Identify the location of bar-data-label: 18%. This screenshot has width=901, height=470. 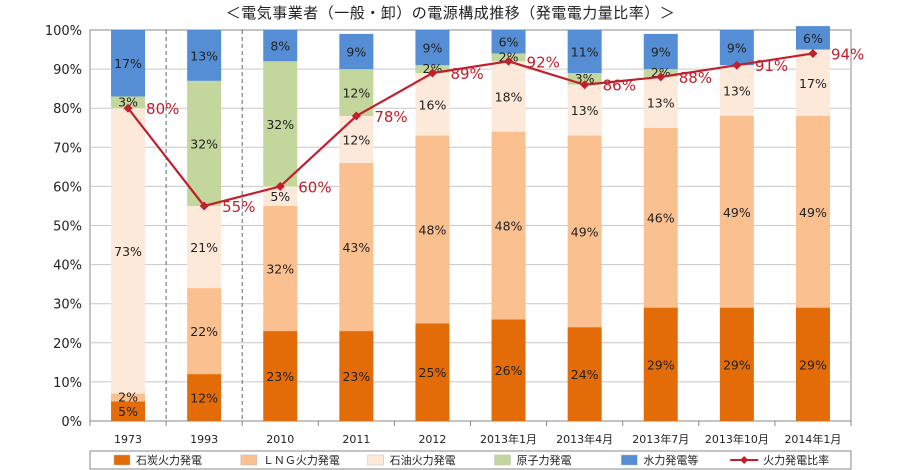
(509, 96).